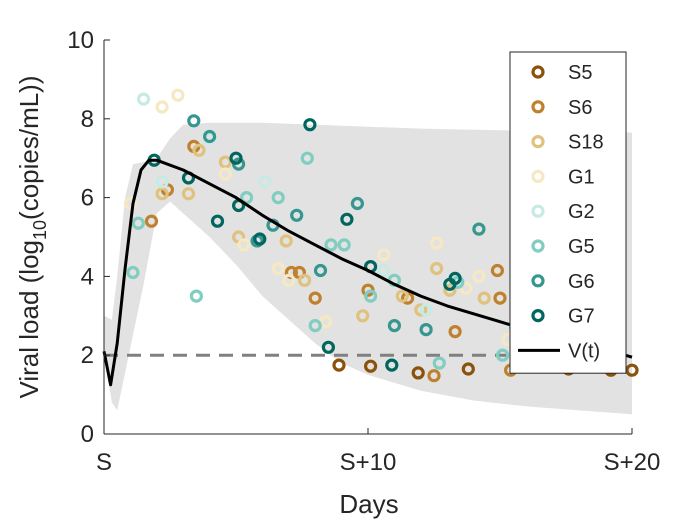 This screenshot has height=525, width=700. Describe the element at coordinates (538, 281) in the screenshot. I see `legend-marker-g6` at that location.